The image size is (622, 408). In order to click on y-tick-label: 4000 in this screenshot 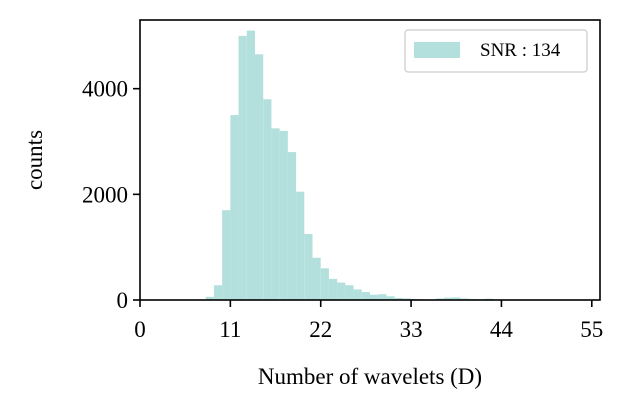, I will do `click(105, 89)`.